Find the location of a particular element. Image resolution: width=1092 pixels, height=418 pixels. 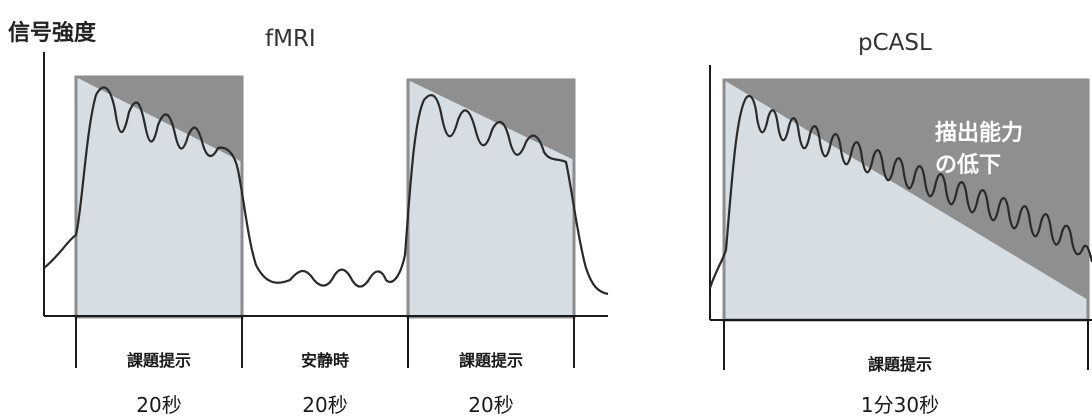

fmri-duration-3: 20秒 is located at coordinates (490, 405).